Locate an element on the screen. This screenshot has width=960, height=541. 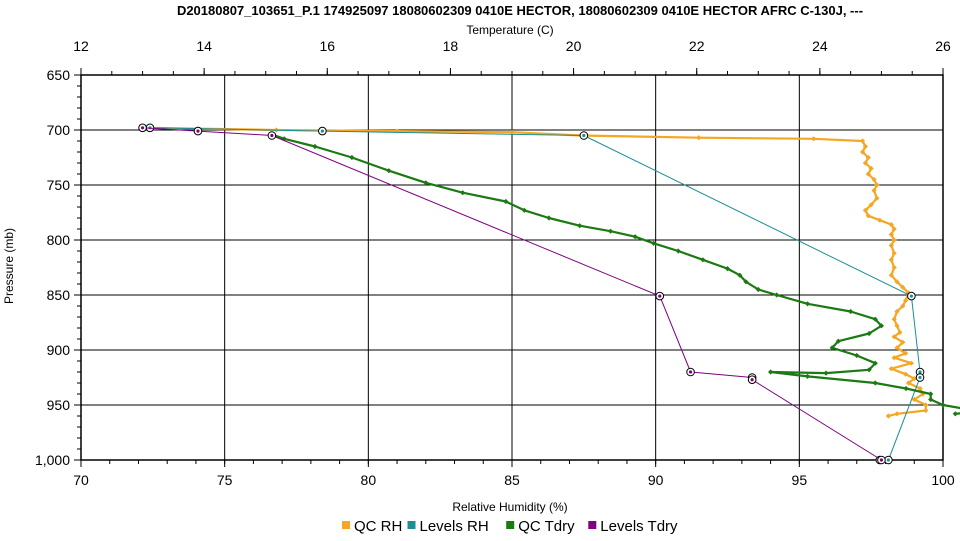
legend-swatch-levels-rh is located at coordinates (411, 525).